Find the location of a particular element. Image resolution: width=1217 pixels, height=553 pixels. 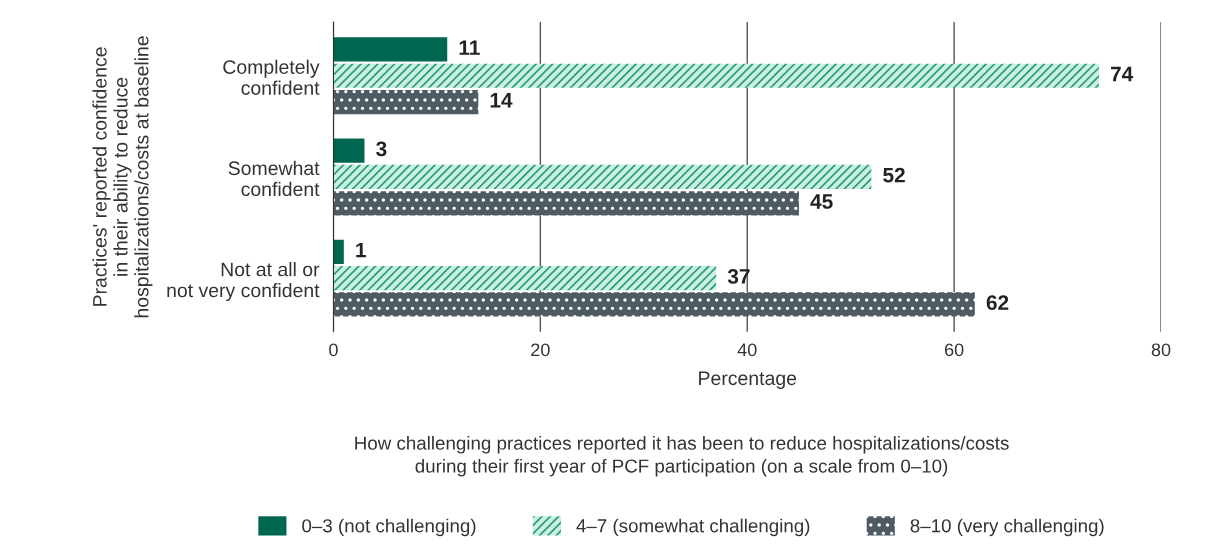

data-label: 14 is located at coordinates (501, 100).